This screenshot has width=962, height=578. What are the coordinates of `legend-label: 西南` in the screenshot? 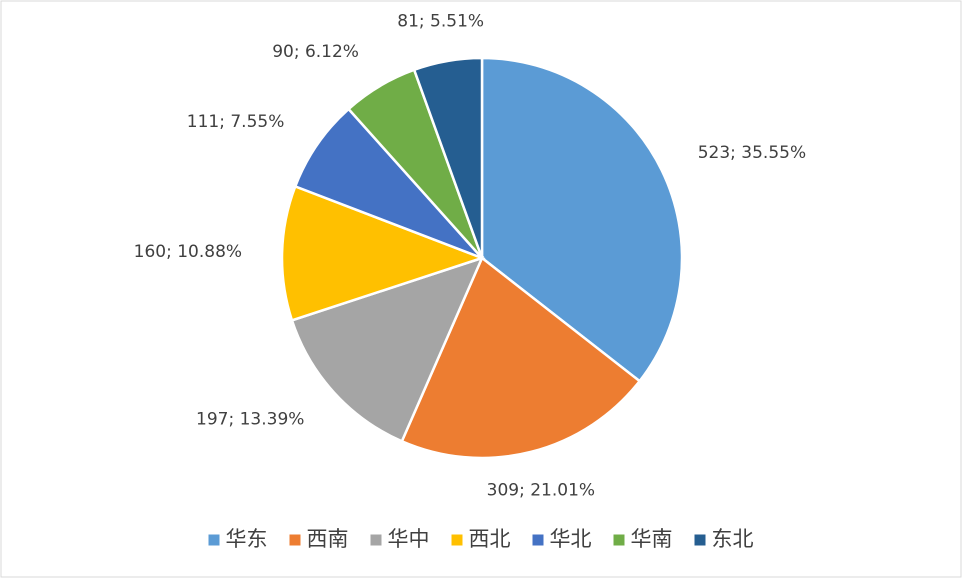 It's located at (328, 539).